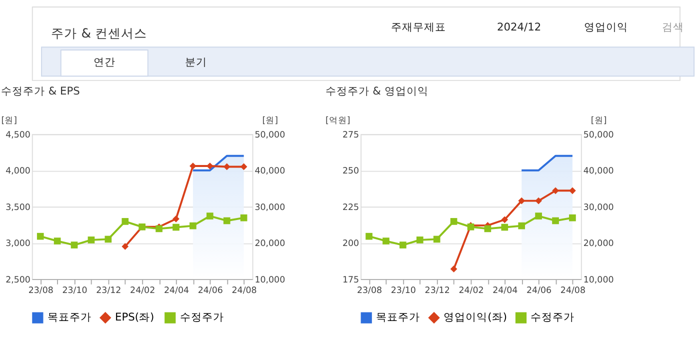 The height and width of the screenshot is (349, 695). Describe the element at coordinates (606, 27) in the screenshot. I see `text: 영업이익` at that location.